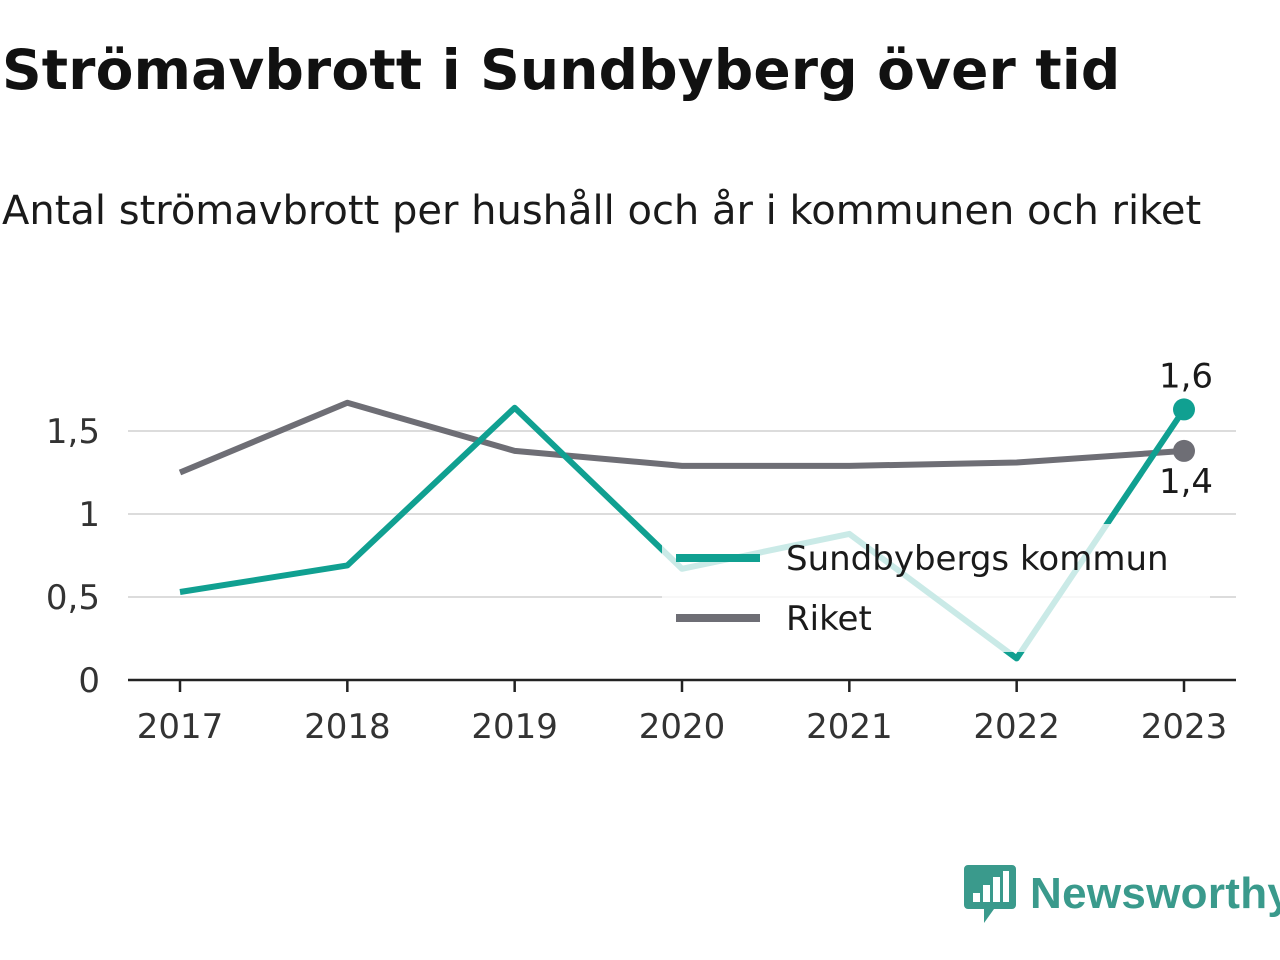 The image size is (1280, 960). What do you see at coordinates (681, 437) in the screenshot?
I see `series-line-riket` at bounding box center [681, 437].